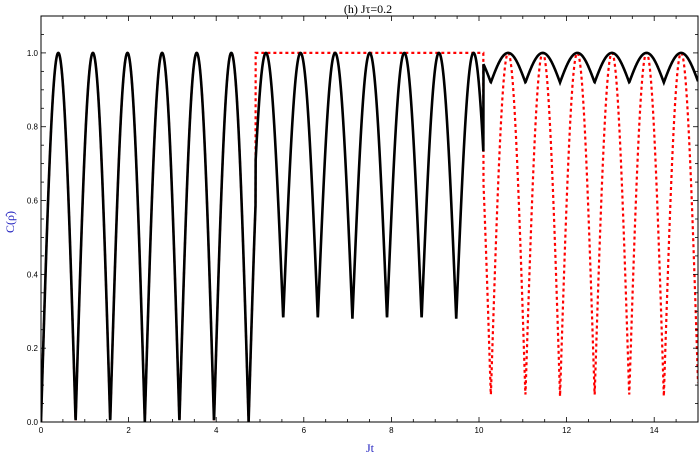 The width and height of the screenshot is (700, 460). What do you see at coordinates (370, 448) in the screenshot?
I see `x-axis-label: Jt` at bounding box center [370, 448].